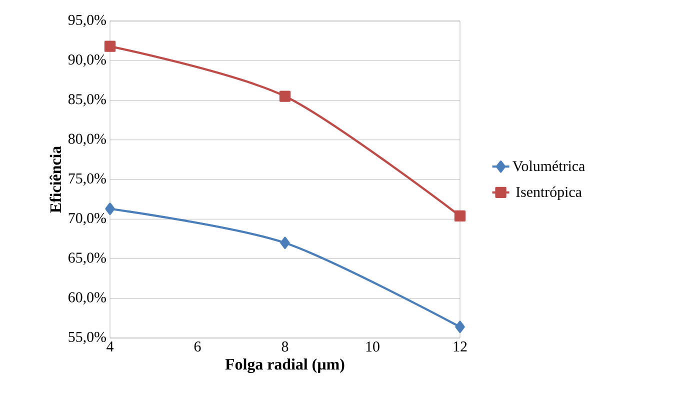 Image resolution: width=680 pixels, height=402 pixels. I want to click on x-tick-label: 10, so click(373, 347).